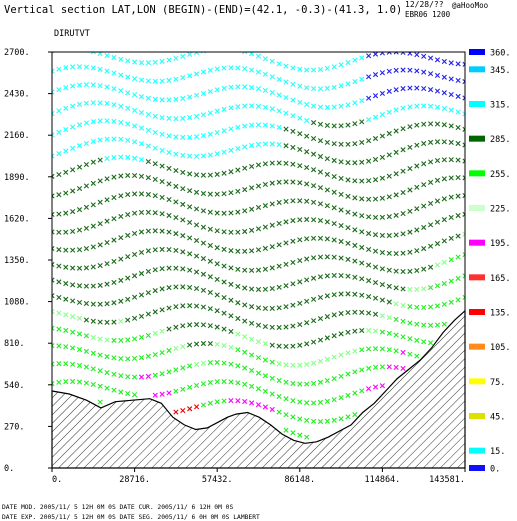 This screenshot has height=521, width=517. I want to click on header-time-code: EBR06 1200, so click(428, 14).